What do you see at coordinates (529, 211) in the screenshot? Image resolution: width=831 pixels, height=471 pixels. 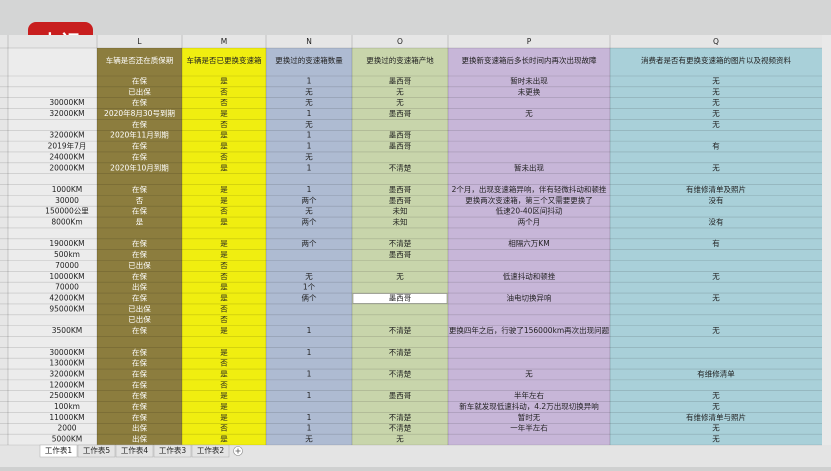 I see `cell: 低速20-40区间抖动` at bounding box center [529, 211].